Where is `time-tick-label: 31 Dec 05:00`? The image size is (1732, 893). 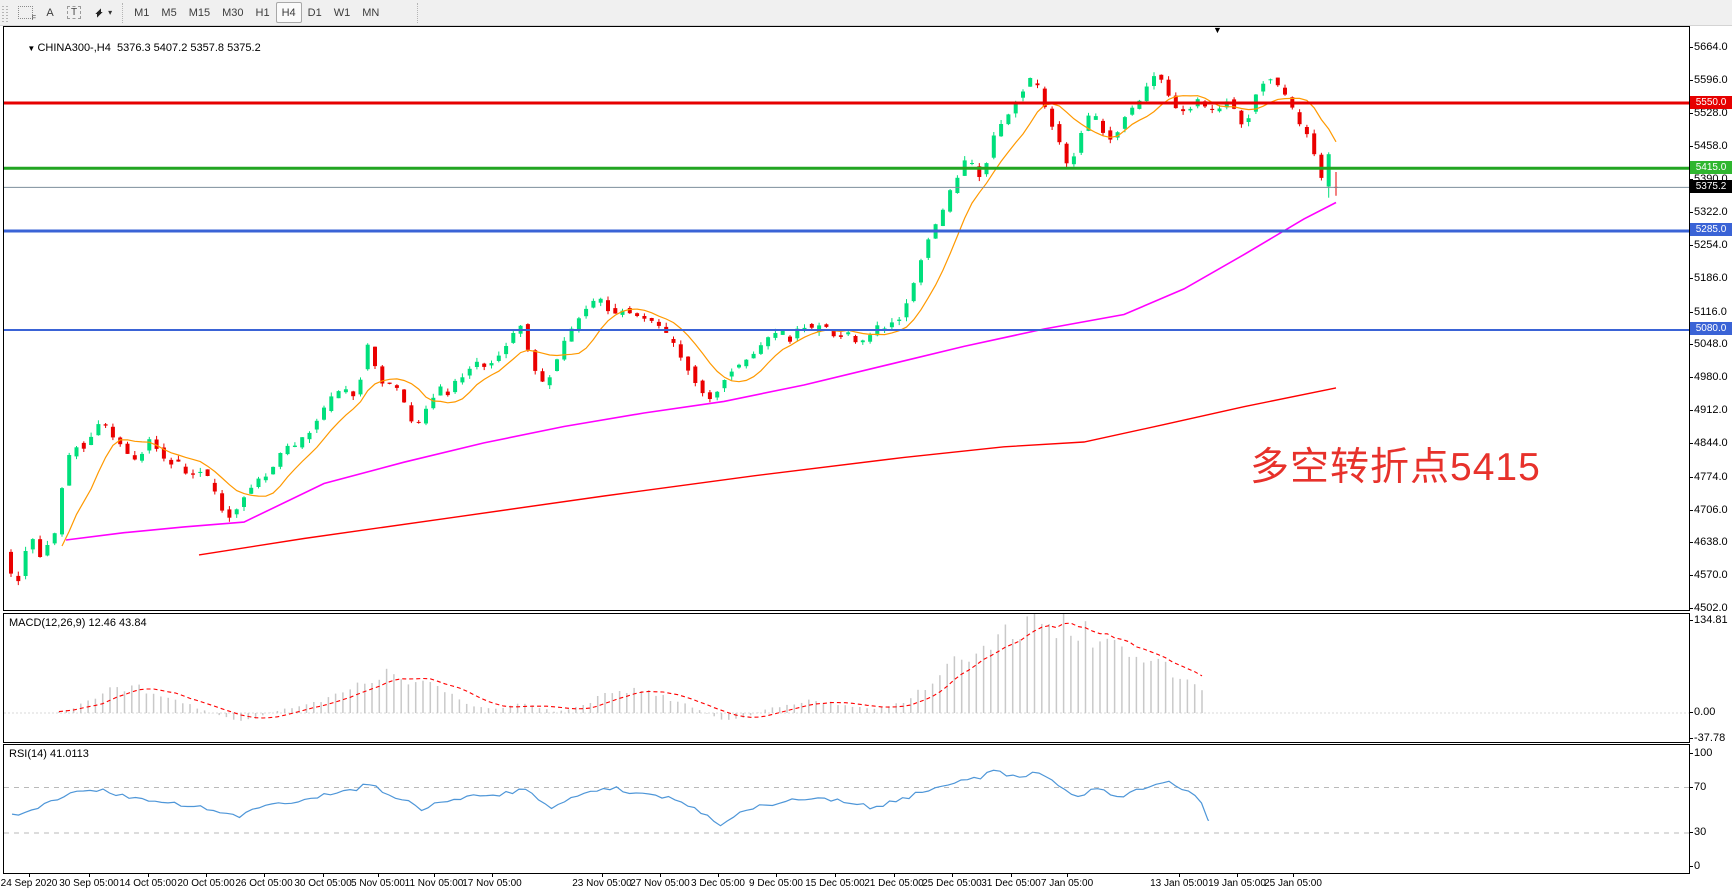
time-tick-label: 31 Dec 05:00 is located at coordinates (1011, 883).